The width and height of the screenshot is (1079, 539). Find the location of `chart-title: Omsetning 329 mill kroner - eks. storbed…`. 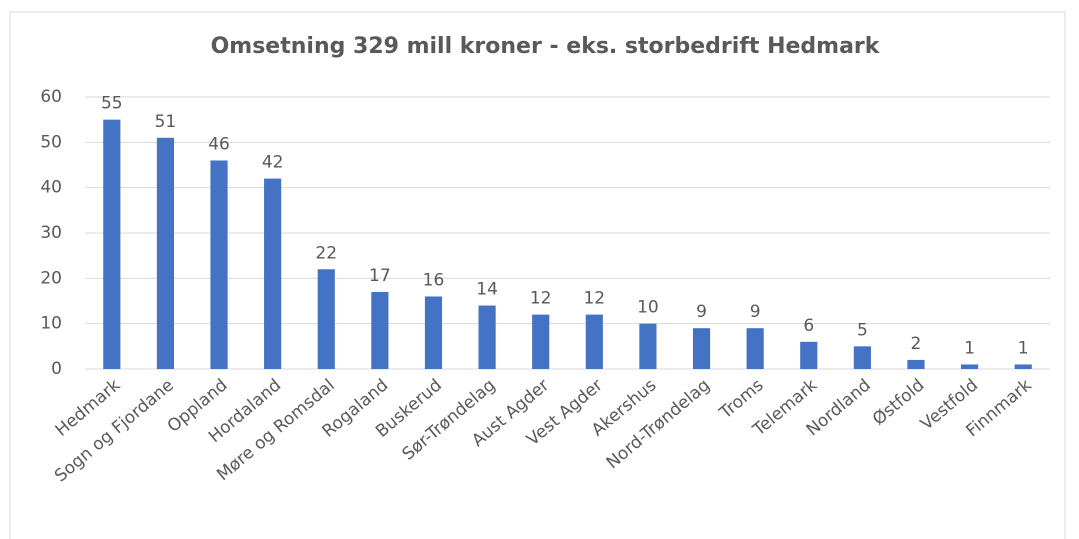

chart-title: Omsetning 329 mill kroner - eks. storbed… is located at coordinates (546, 46).